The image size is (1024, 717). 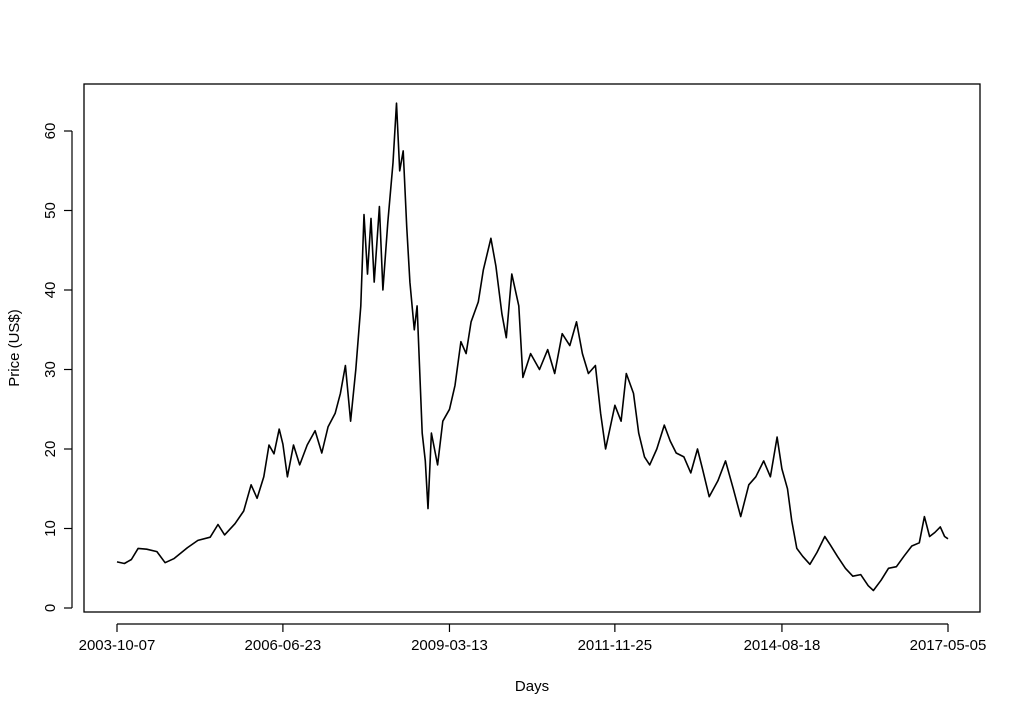 What do you see at coordinates (782, 645) in the screenshot?
I see `x-tick-label: 2014-08-18` at bounding box center [782, 645].